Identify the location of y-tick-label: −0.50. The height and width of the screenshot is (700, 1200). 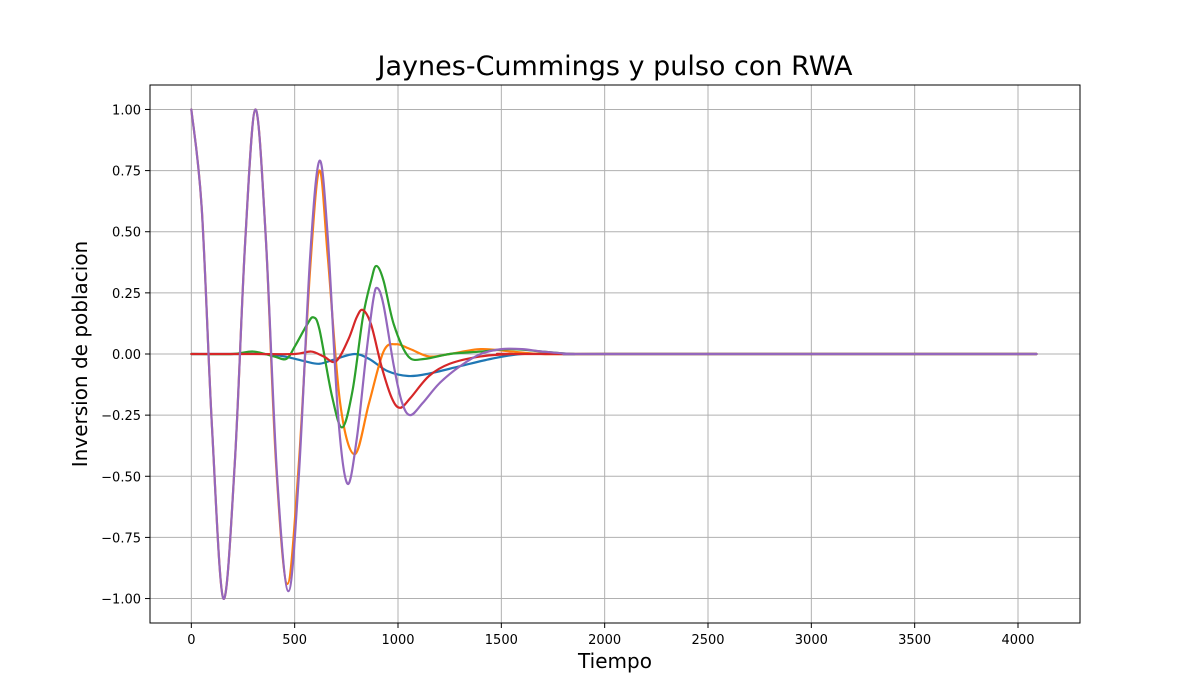
(121, 477).